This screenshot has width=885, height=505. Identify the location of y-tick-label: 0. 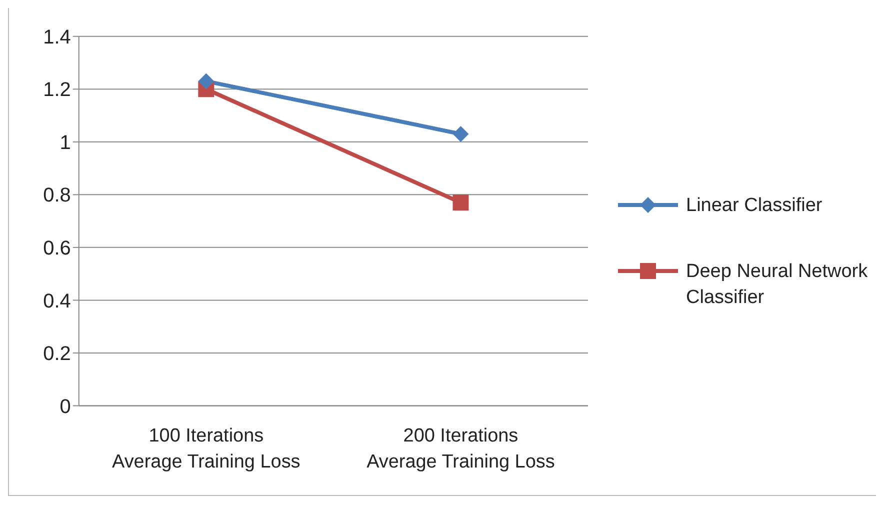
(65, 406).